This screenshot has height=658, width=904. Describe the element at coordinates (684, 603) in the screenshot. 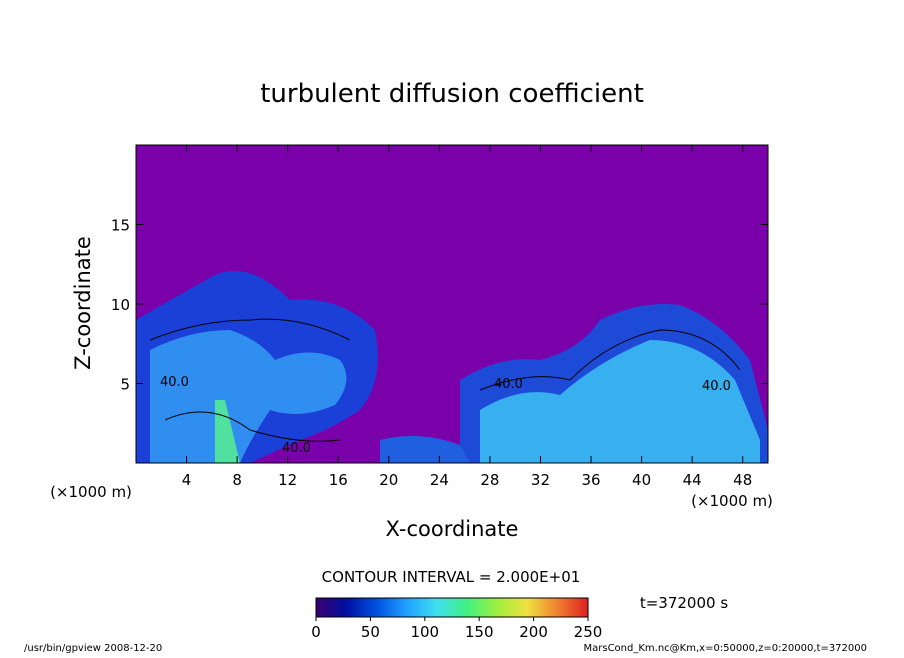

I see `time-label: t=372000 s` at that location.